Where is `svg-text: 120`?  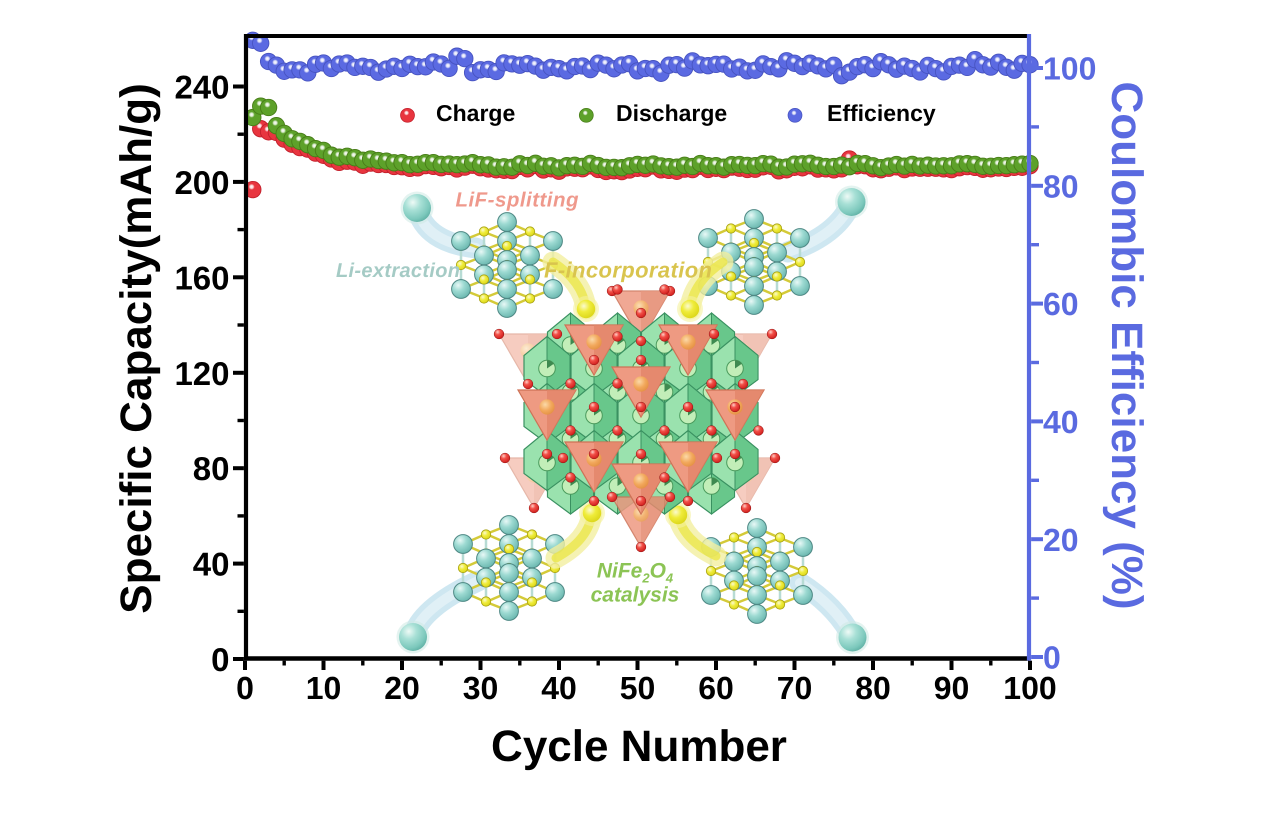 svg-text: 120 is located at coordinates (201, 373).